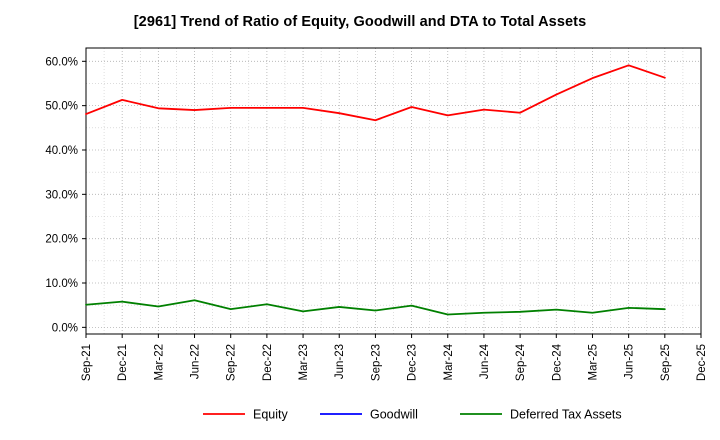  What do you see at coordinates (304, 362) in the screenshot?
I see `x-tick-label: Mar-23` at bounding box center [304, 362].